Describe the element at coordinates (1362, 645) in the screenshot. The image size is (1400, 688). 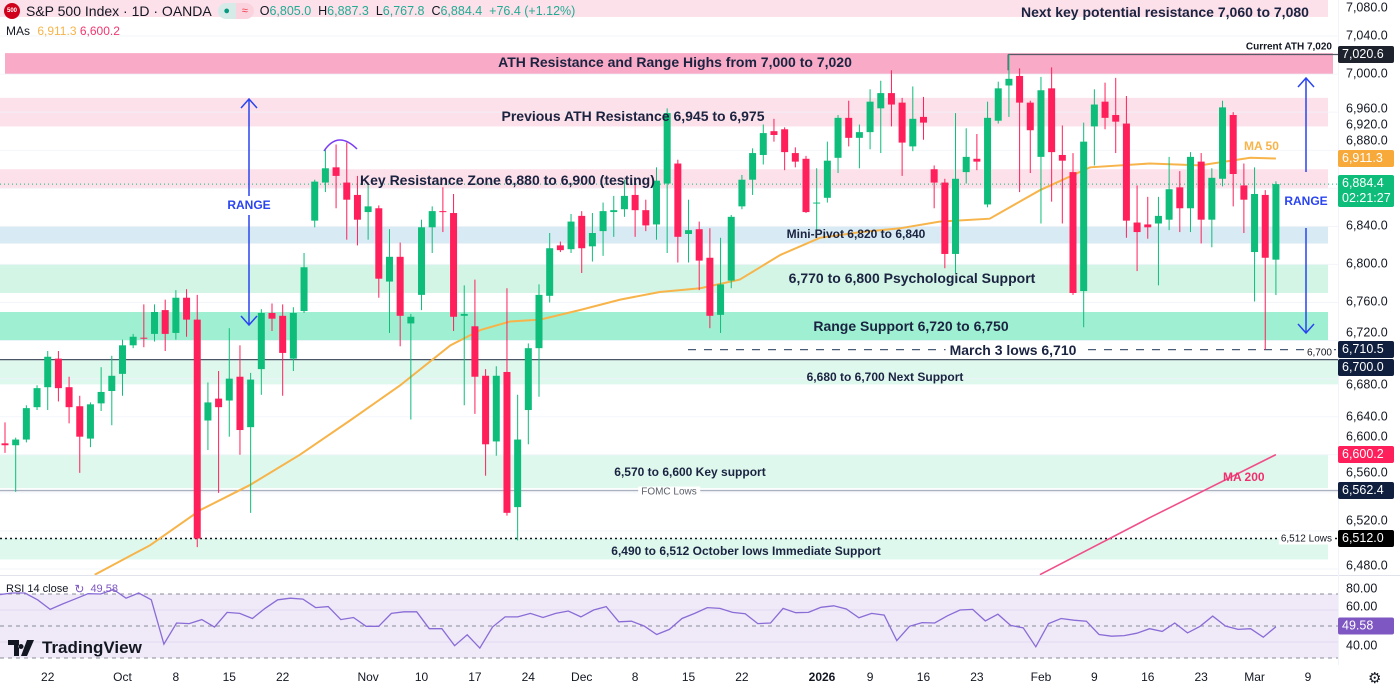
I see `rsi-axis-40: 40.00` at that location.